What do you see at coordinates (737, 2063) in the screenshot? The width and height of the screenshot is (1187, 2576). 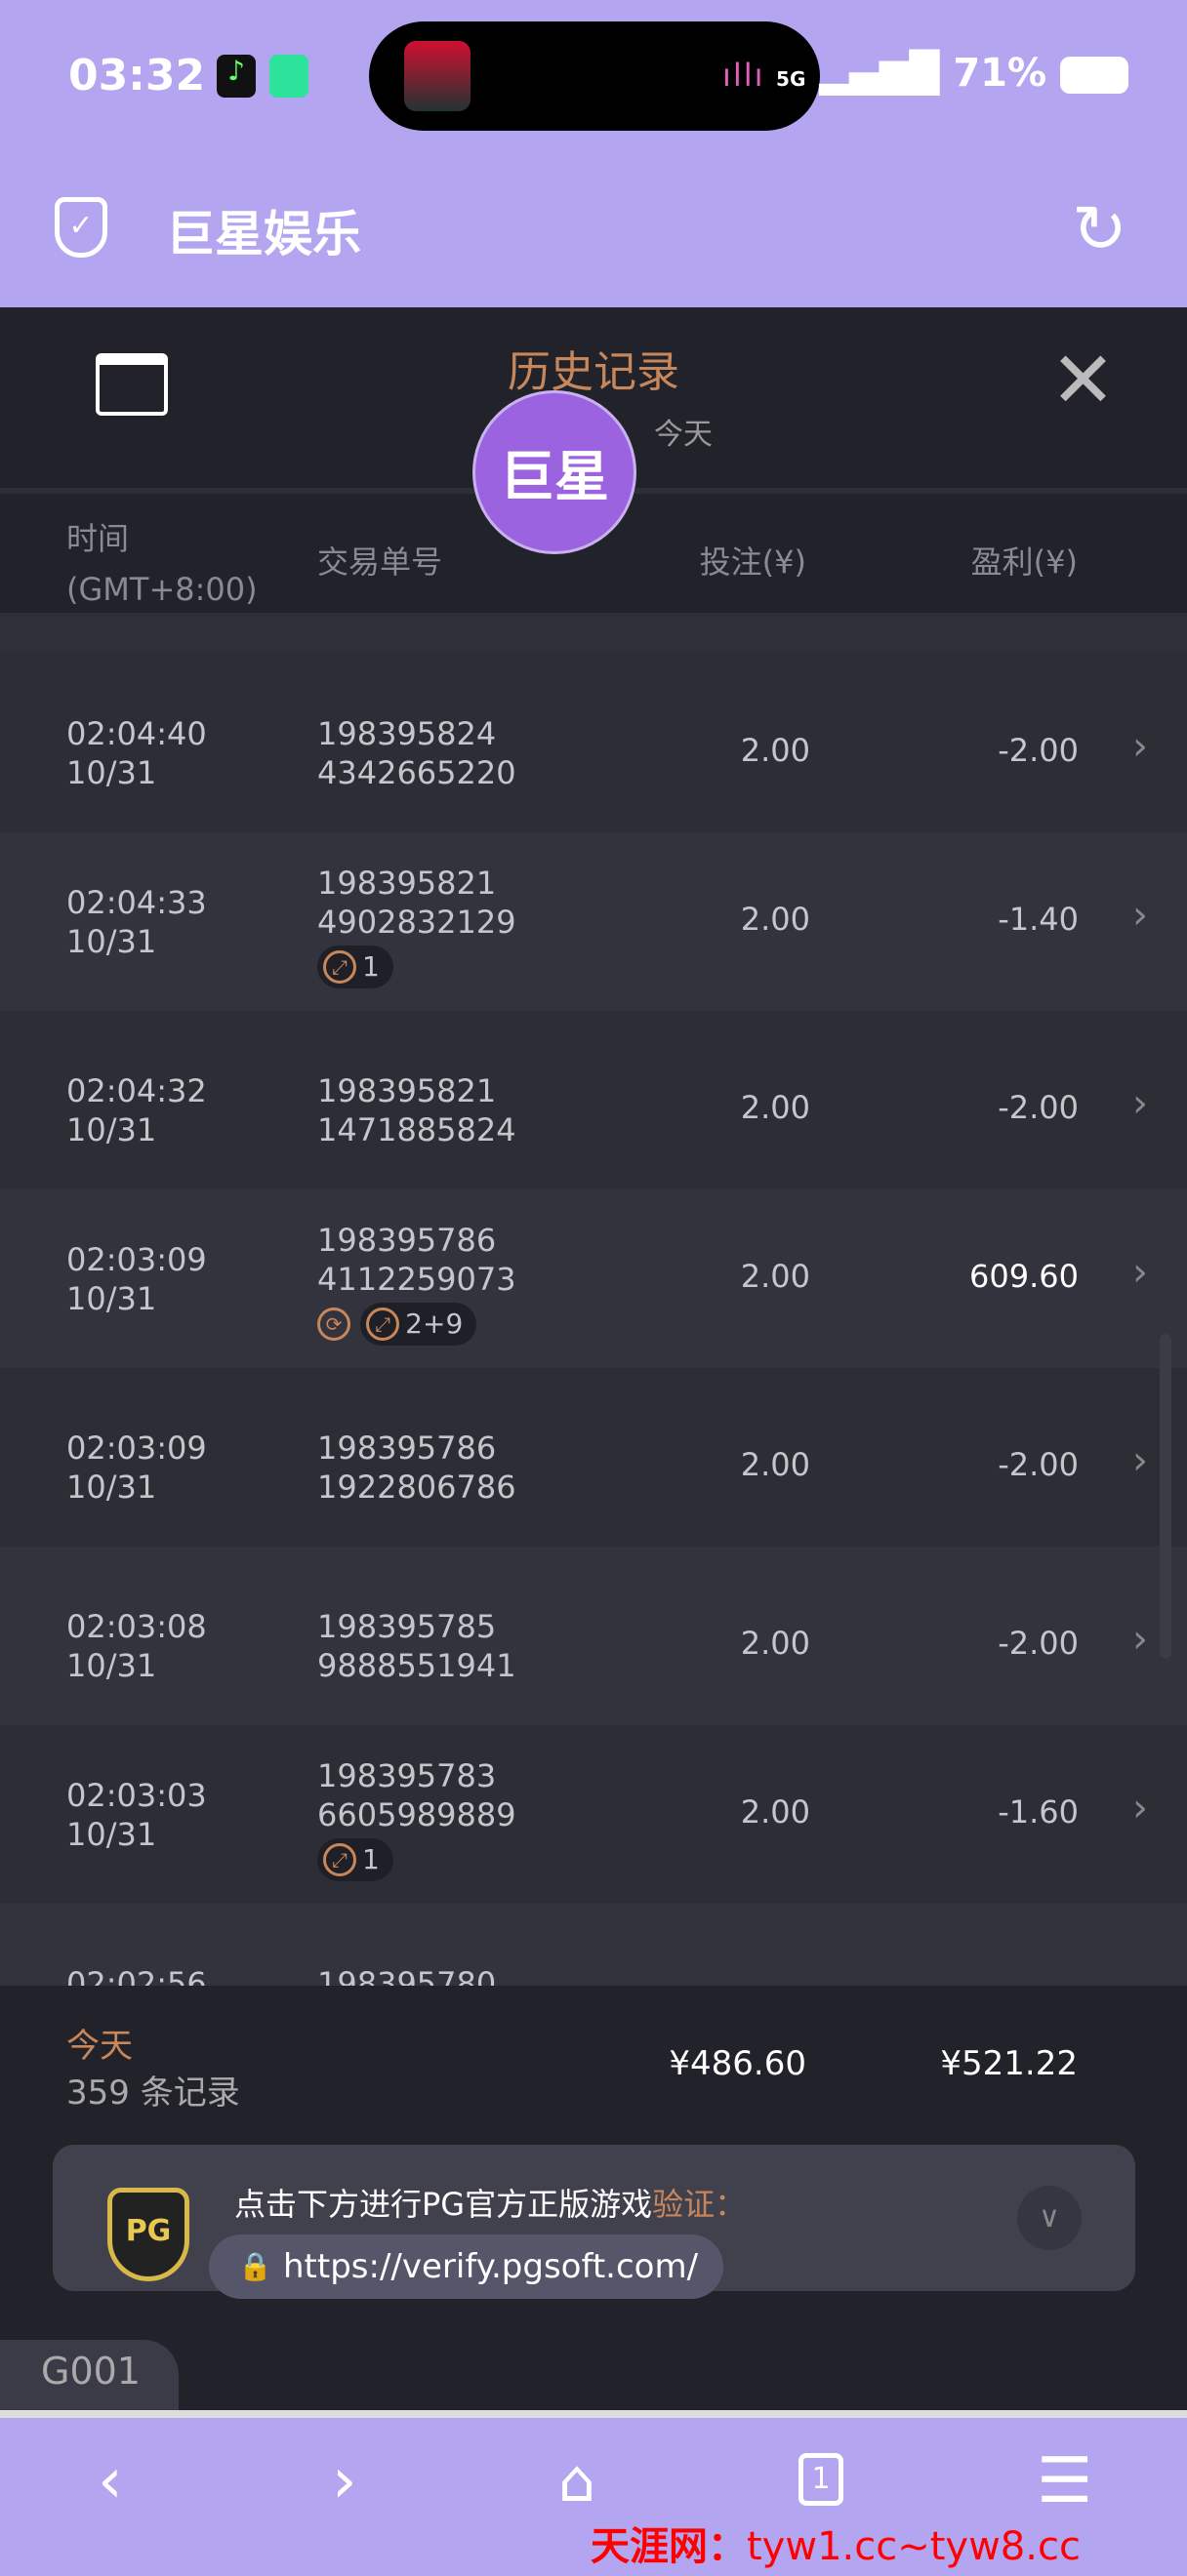 I see `total-bet: ¥486.60` at bounding box center [737, 2063].